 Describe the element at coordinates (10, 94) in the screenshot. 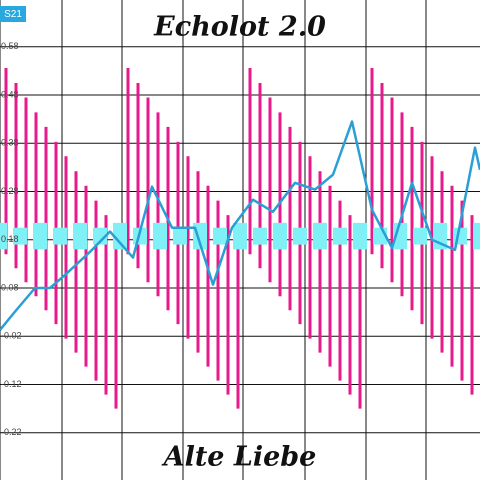

I see `y-tick-label: 0.48` at that location.